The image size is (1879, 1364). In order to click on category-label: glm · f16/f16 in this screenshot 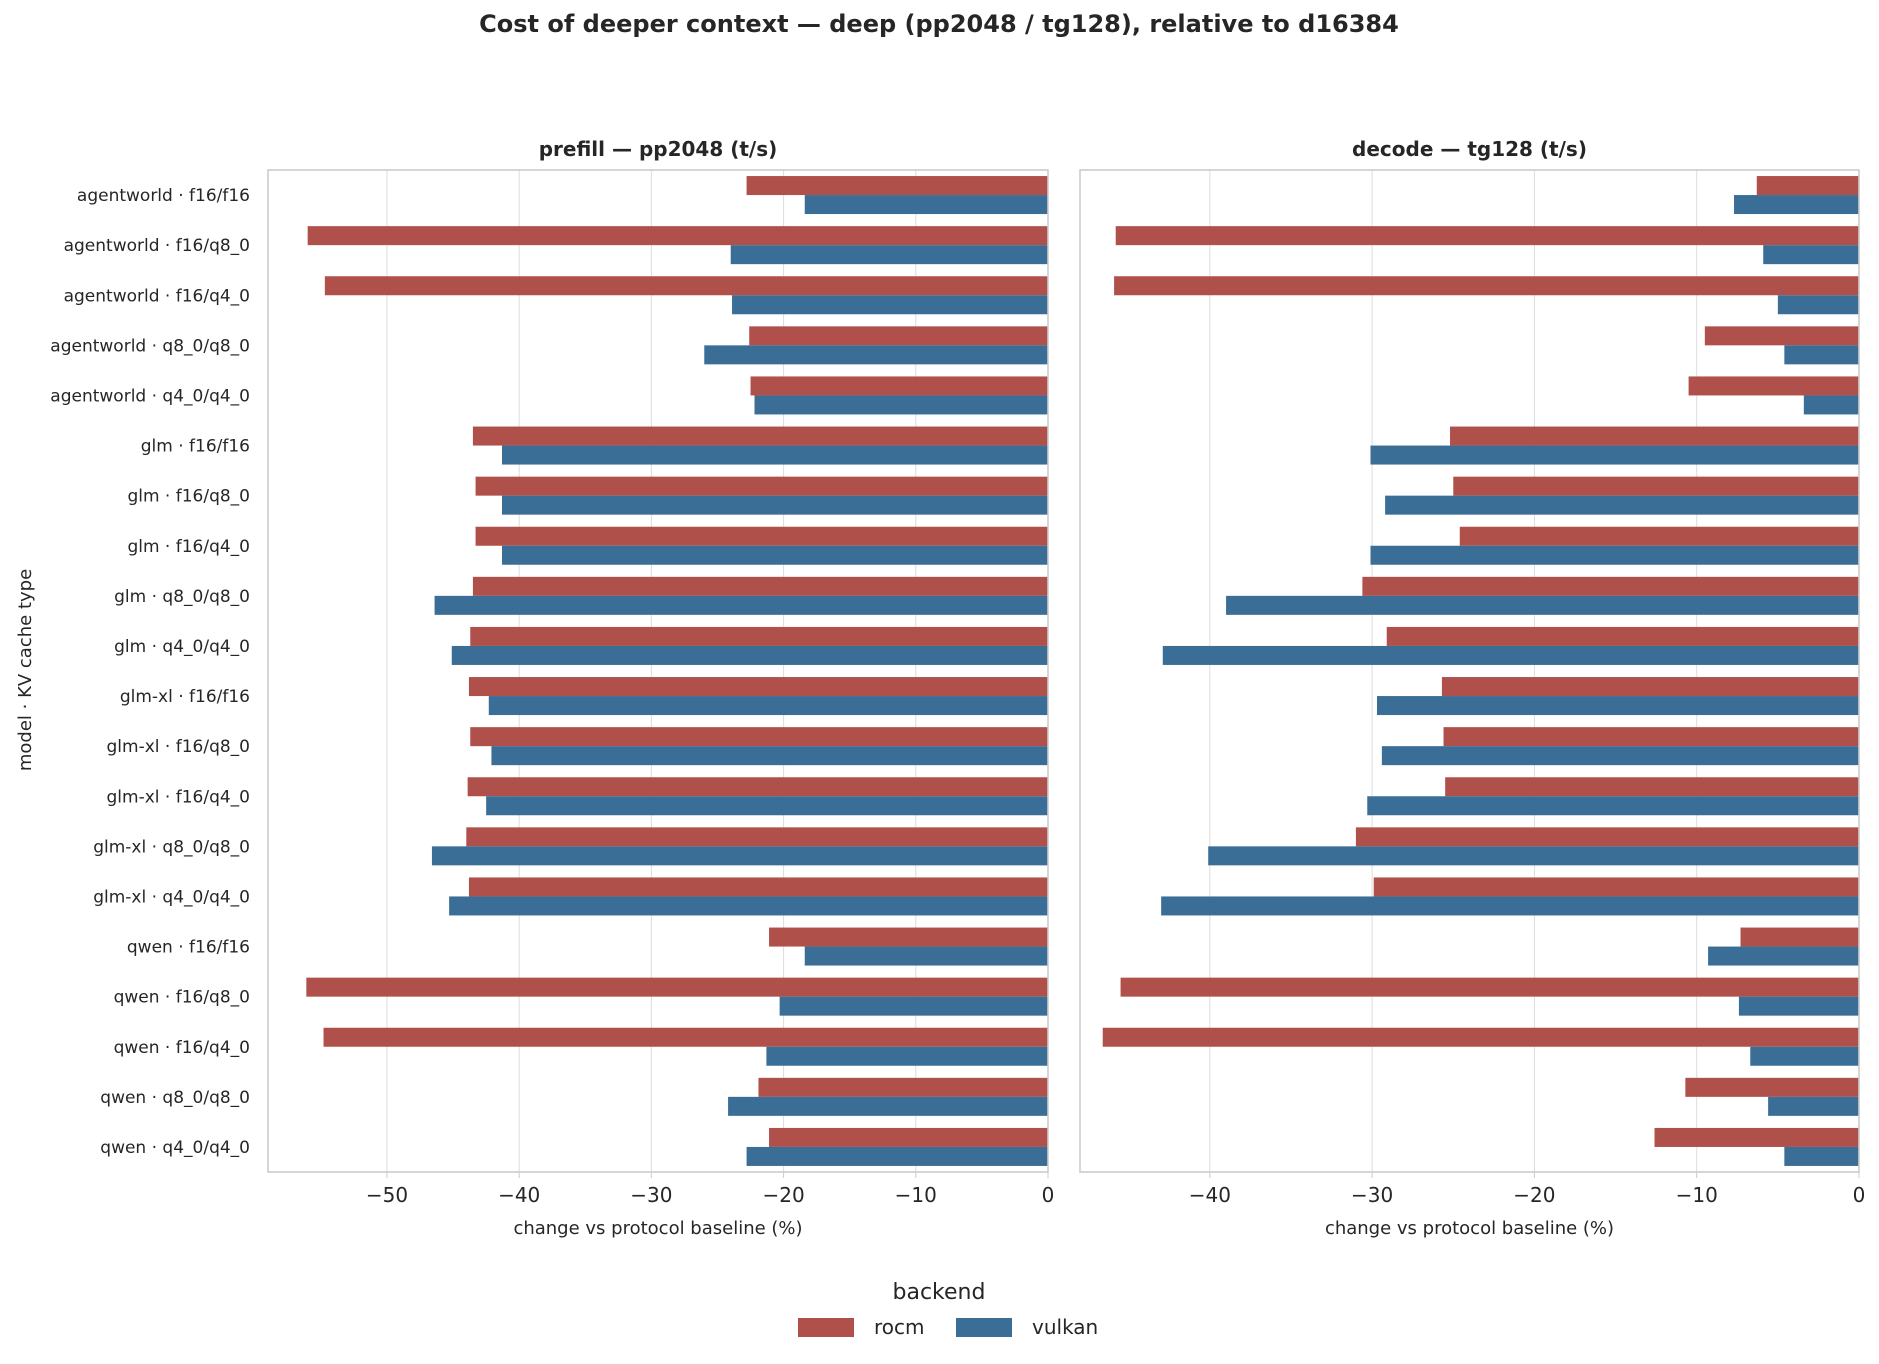, I will do `click(195, 447)`.